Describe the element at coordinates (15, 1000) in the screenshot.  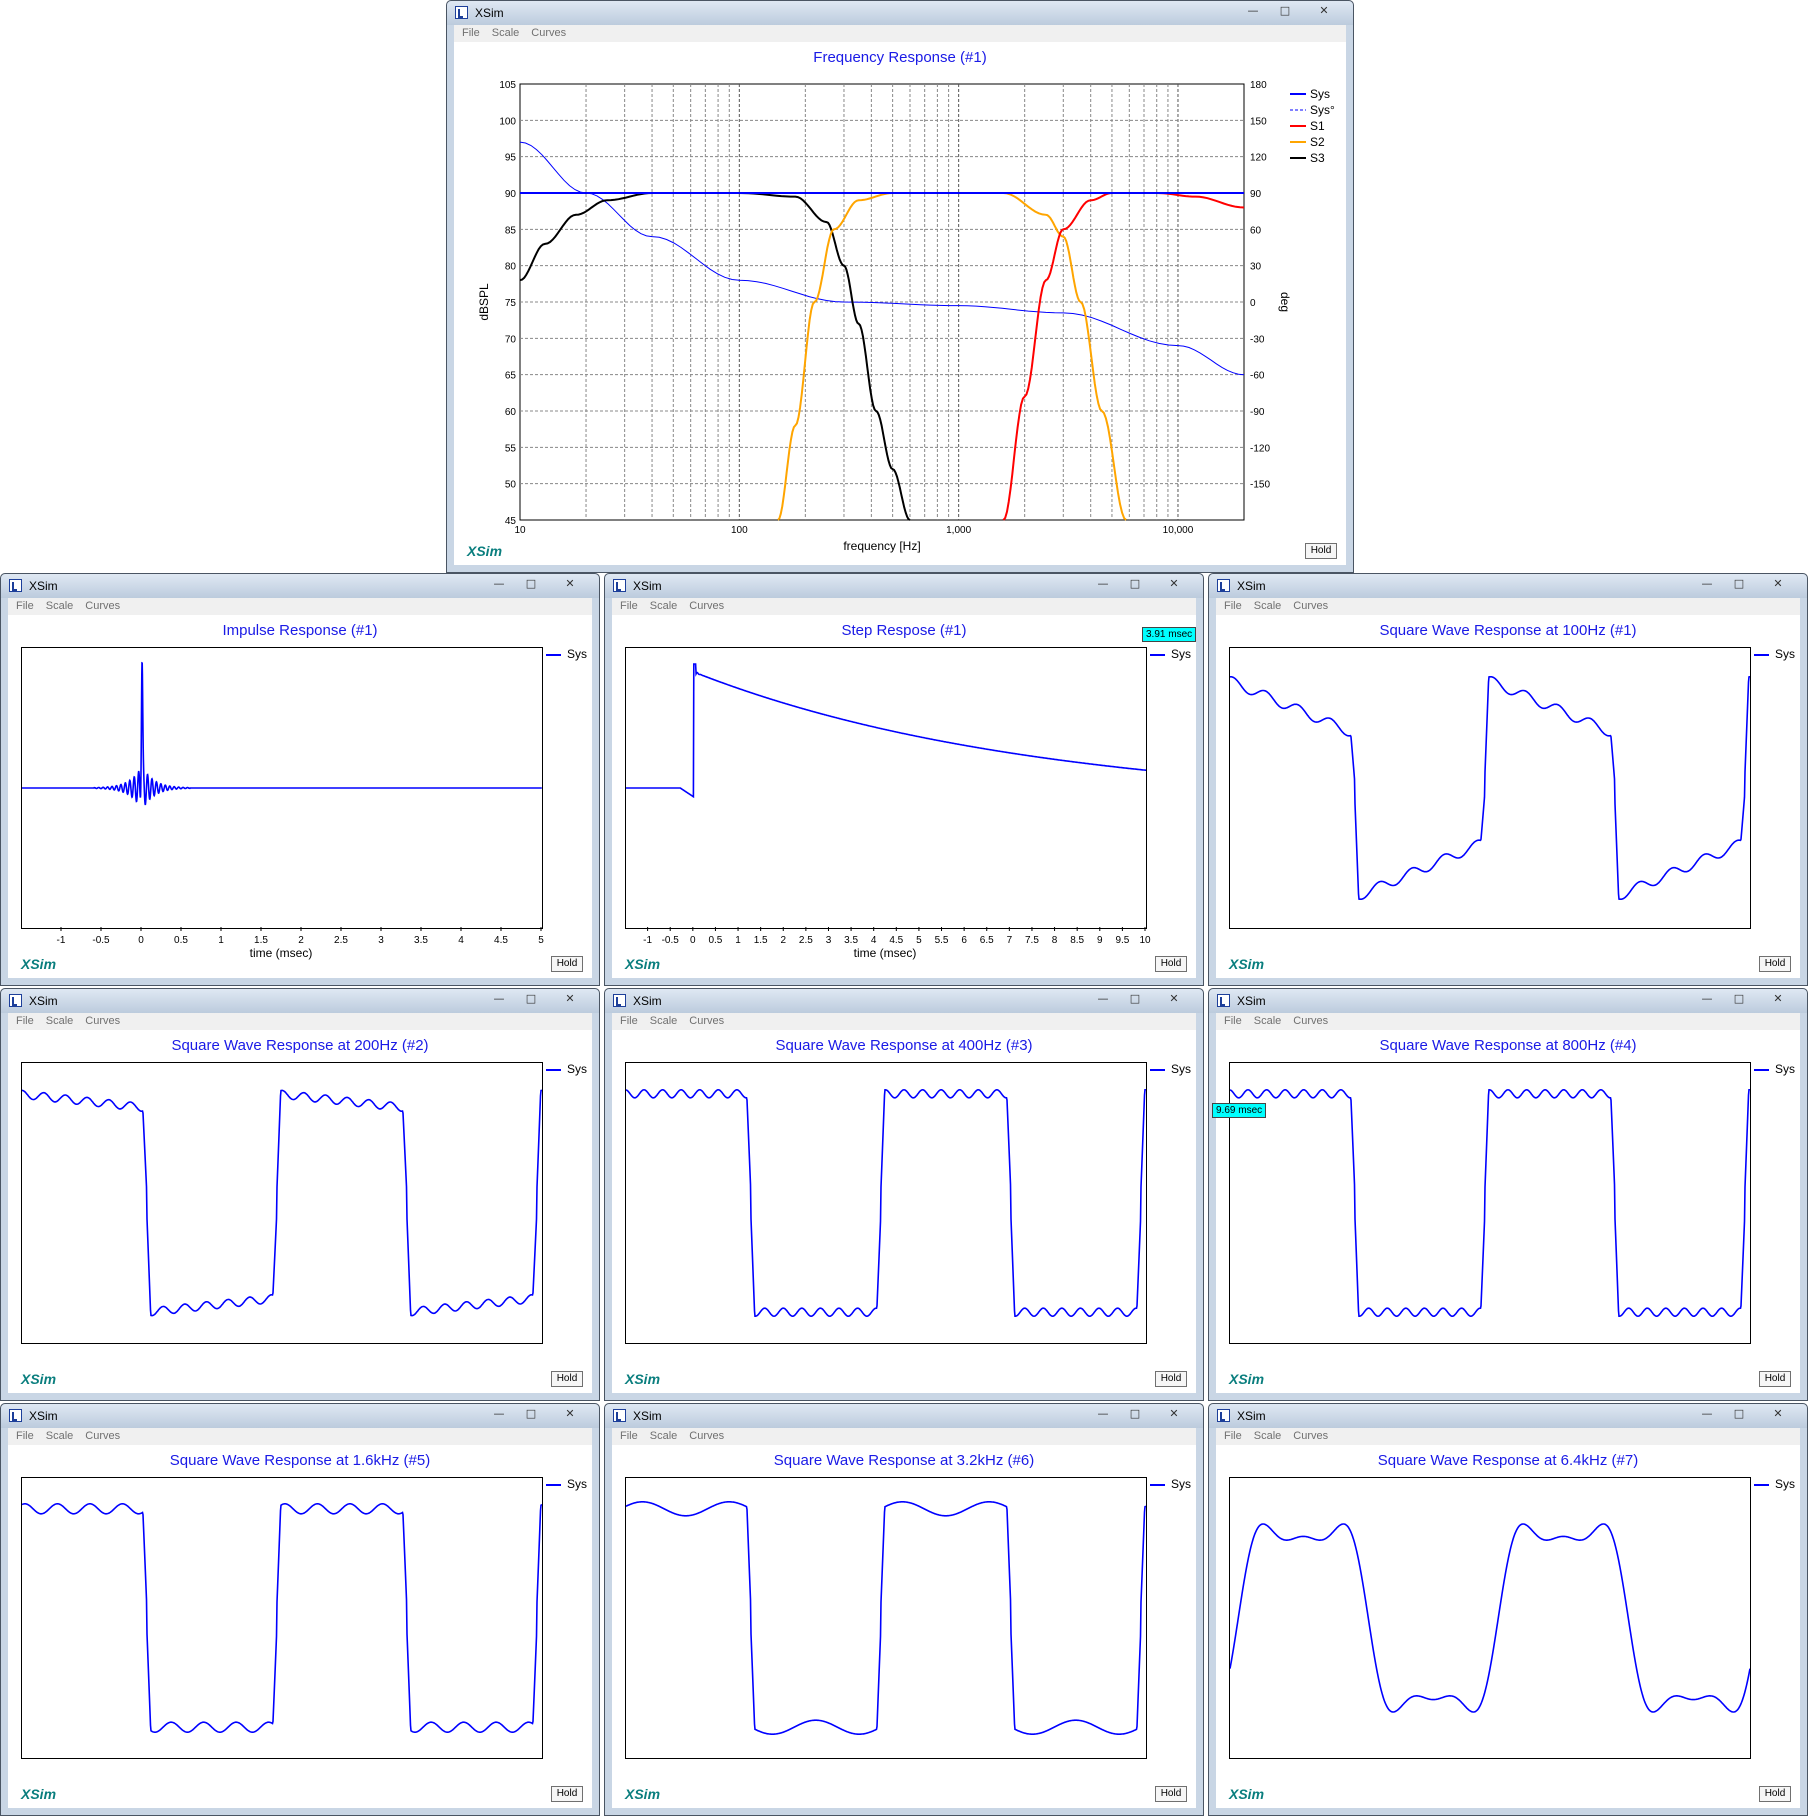
I see `app-icon` at that location.